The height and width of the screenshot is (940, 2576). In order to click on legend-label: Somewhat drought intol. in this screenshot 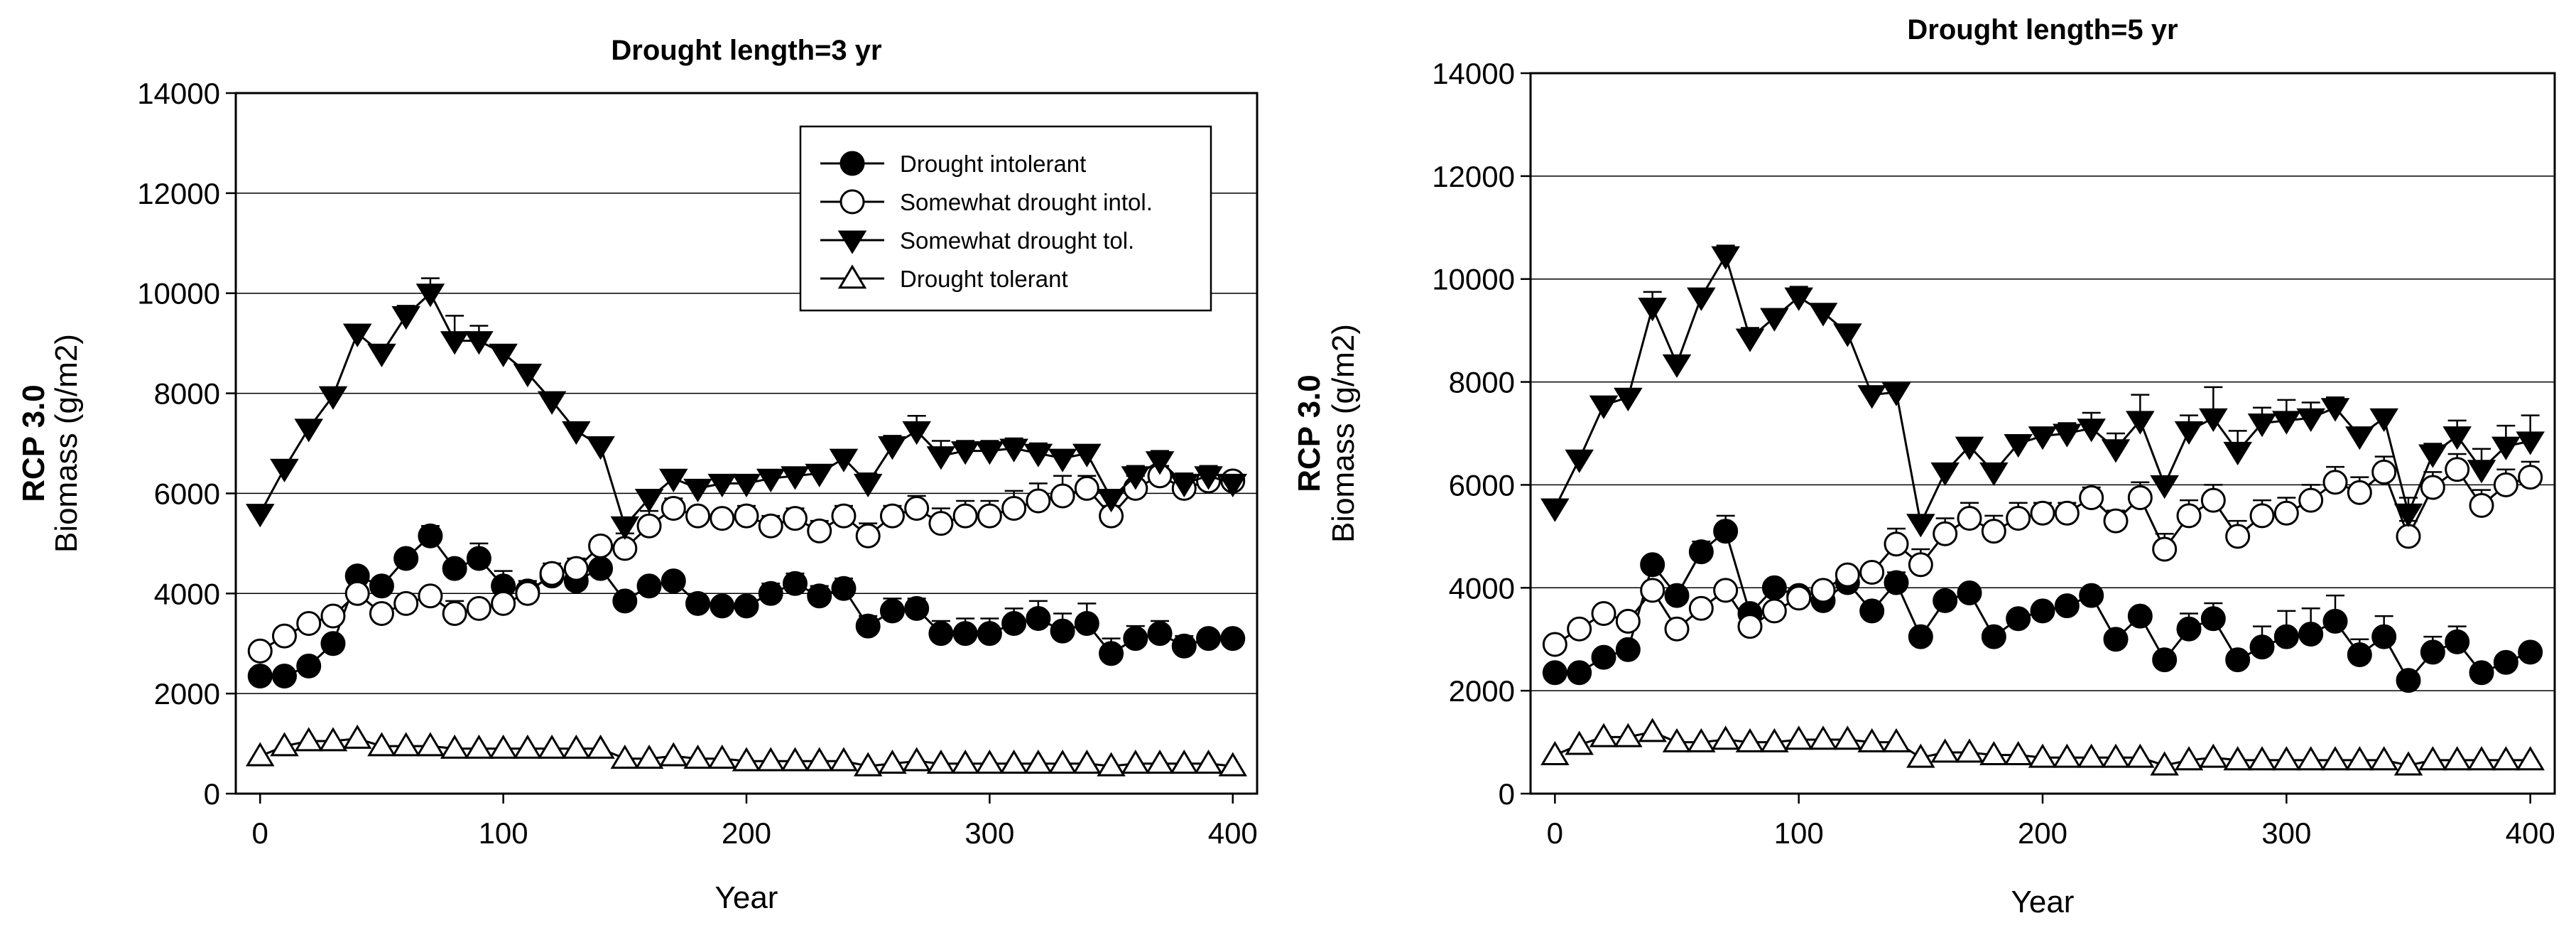, I will do `click(1026, 202)`.